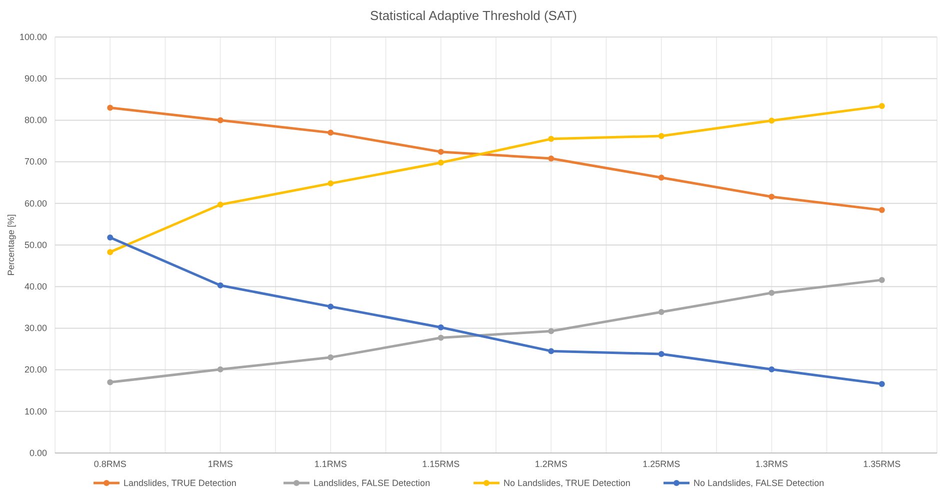  What do you see at coordinates (35, 245) in the screenshot?
I see `y-tick-label: 50.00` at bounding box center [35, 245].